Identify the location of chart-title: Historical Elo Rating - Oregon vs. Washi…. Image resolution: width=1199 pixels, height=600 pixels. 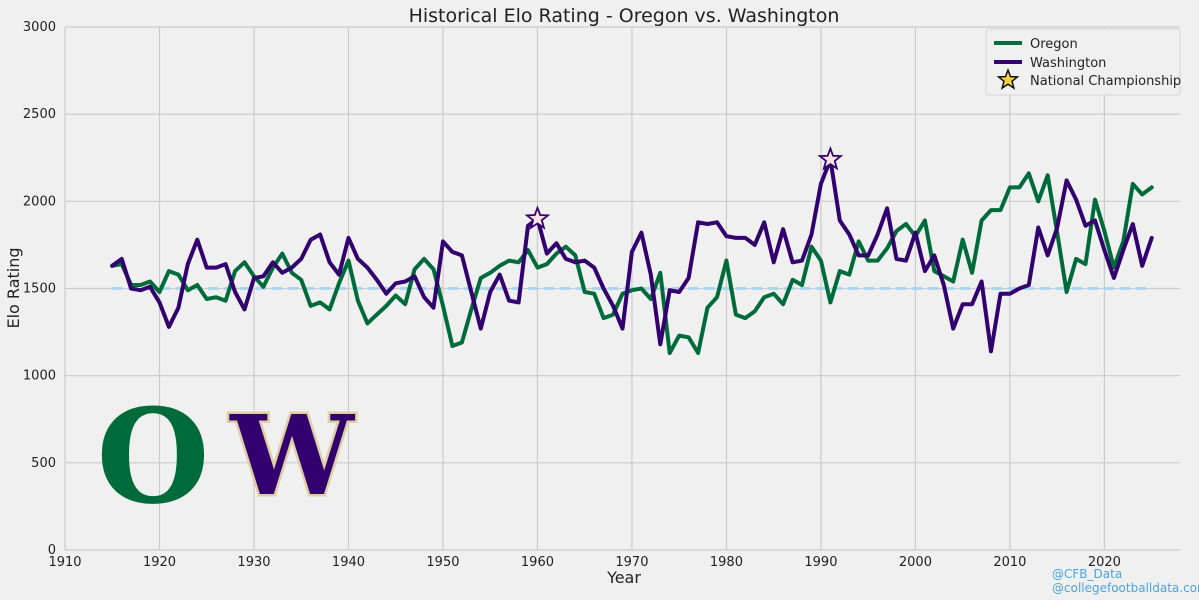
(624, 16).